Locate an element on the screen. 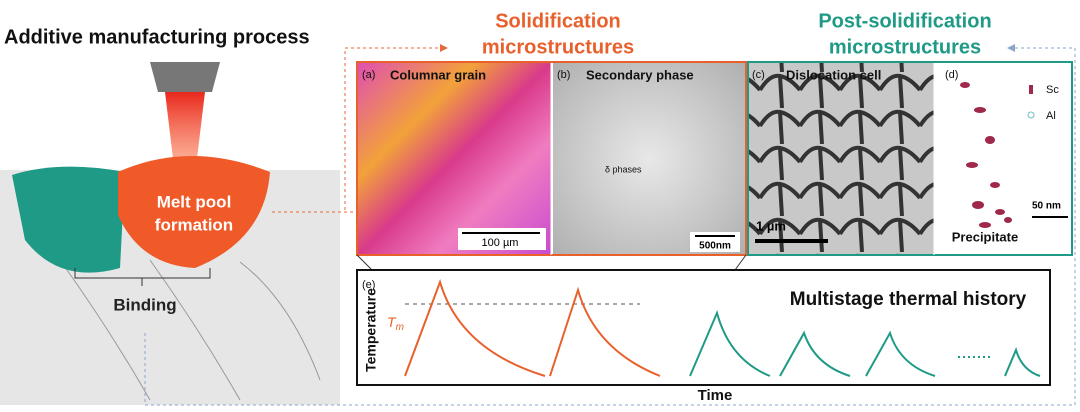  scale-label: 100 µm is located at coordinates (500, 243).